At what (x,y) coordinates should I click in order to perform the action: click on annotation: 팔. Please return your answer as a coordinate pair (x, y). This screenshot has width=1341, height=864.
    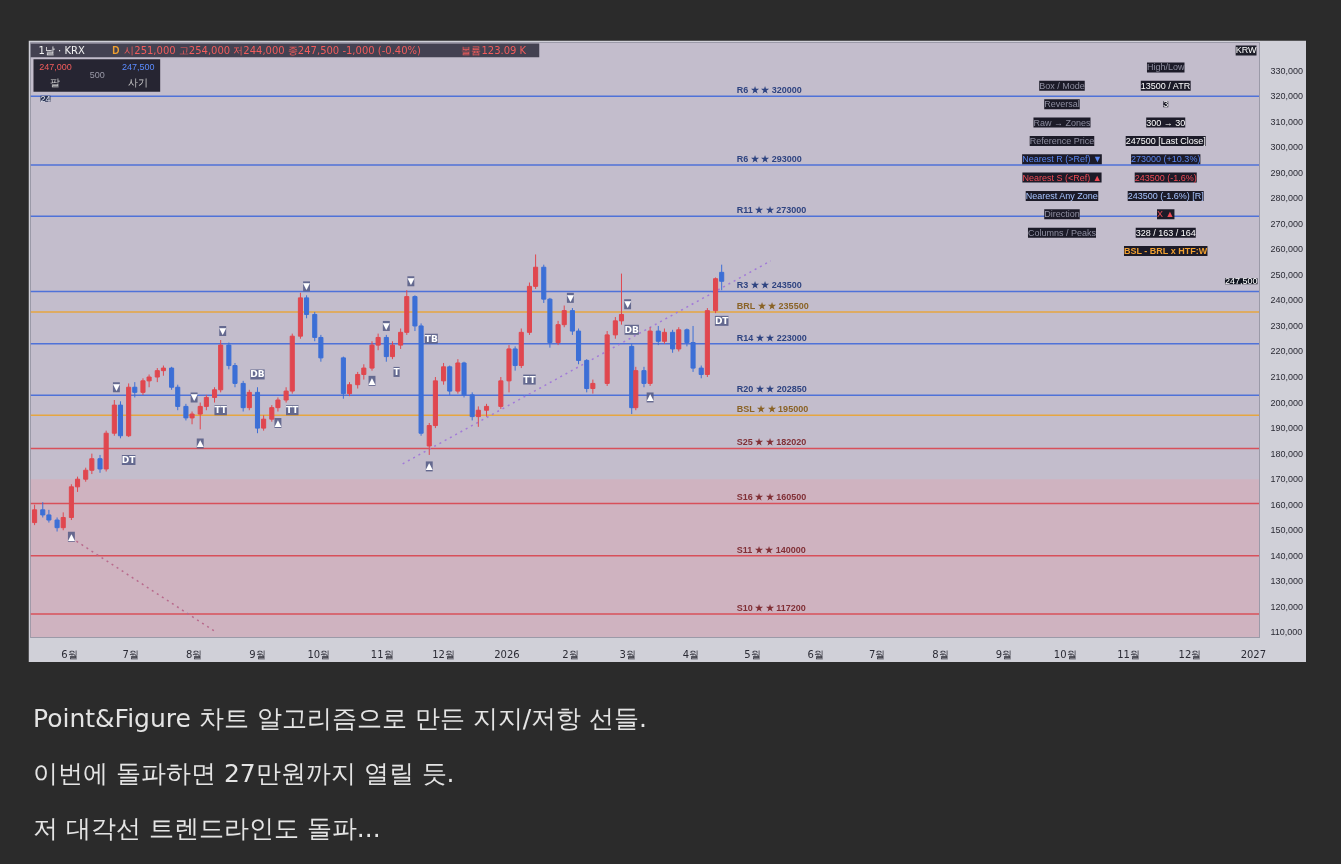
    Looking at the image, I should click on (55, 83).